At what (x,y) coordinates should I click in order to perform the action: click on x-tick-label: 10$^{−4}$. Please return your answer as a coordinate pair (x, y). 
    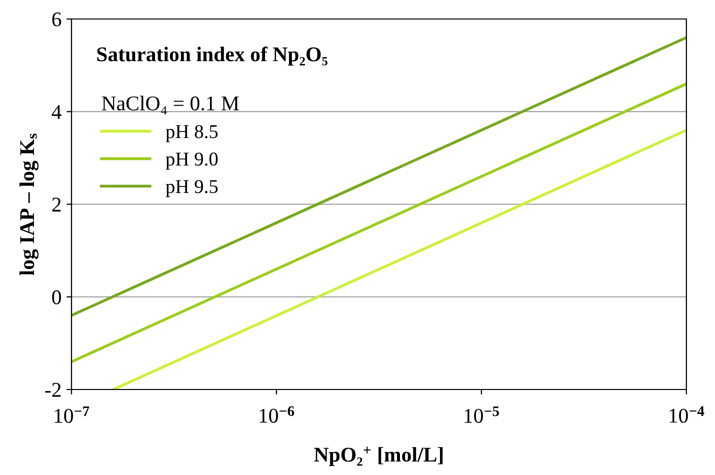
    Looking at the image, I should click on (687, 414).